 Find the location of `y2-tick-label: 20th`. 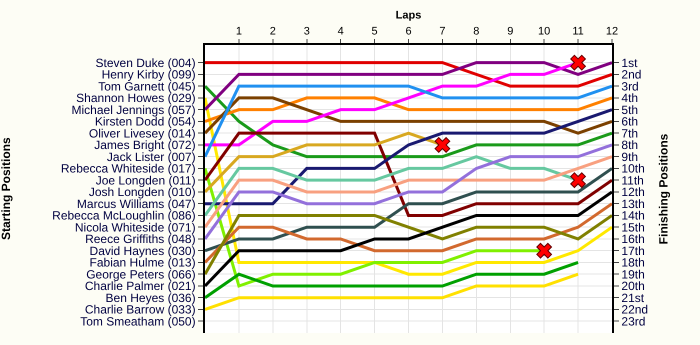

y2-tick-label: 20th is located at coordinates (633, 286).